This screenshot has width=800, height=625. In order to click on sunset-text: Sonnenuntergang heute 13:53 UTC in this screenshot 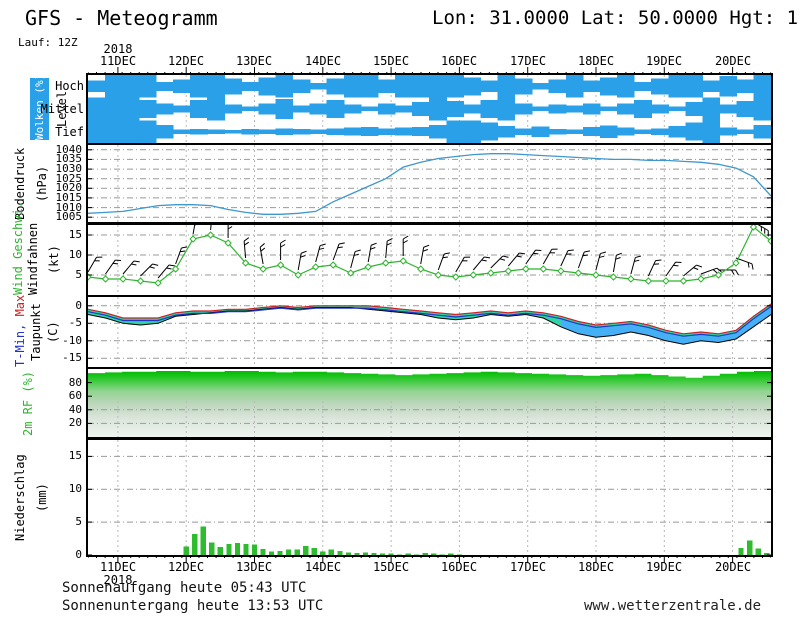, I will do `click(193, 606)`.